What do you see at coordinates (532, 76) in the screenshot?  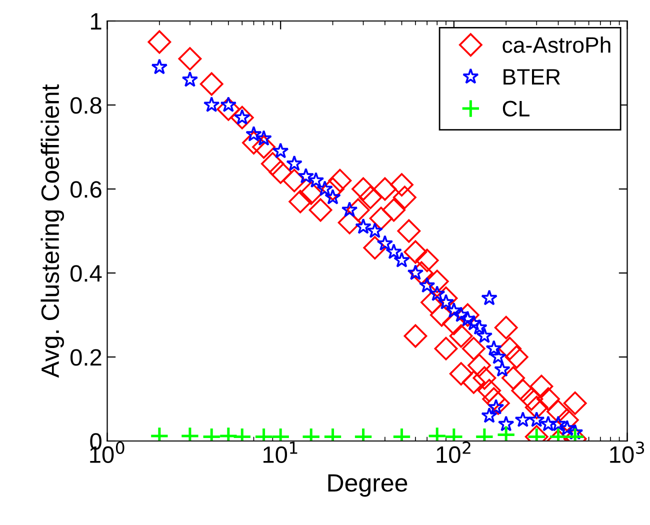 I see `legend-label: BTER` at bounding box center [532, 76].